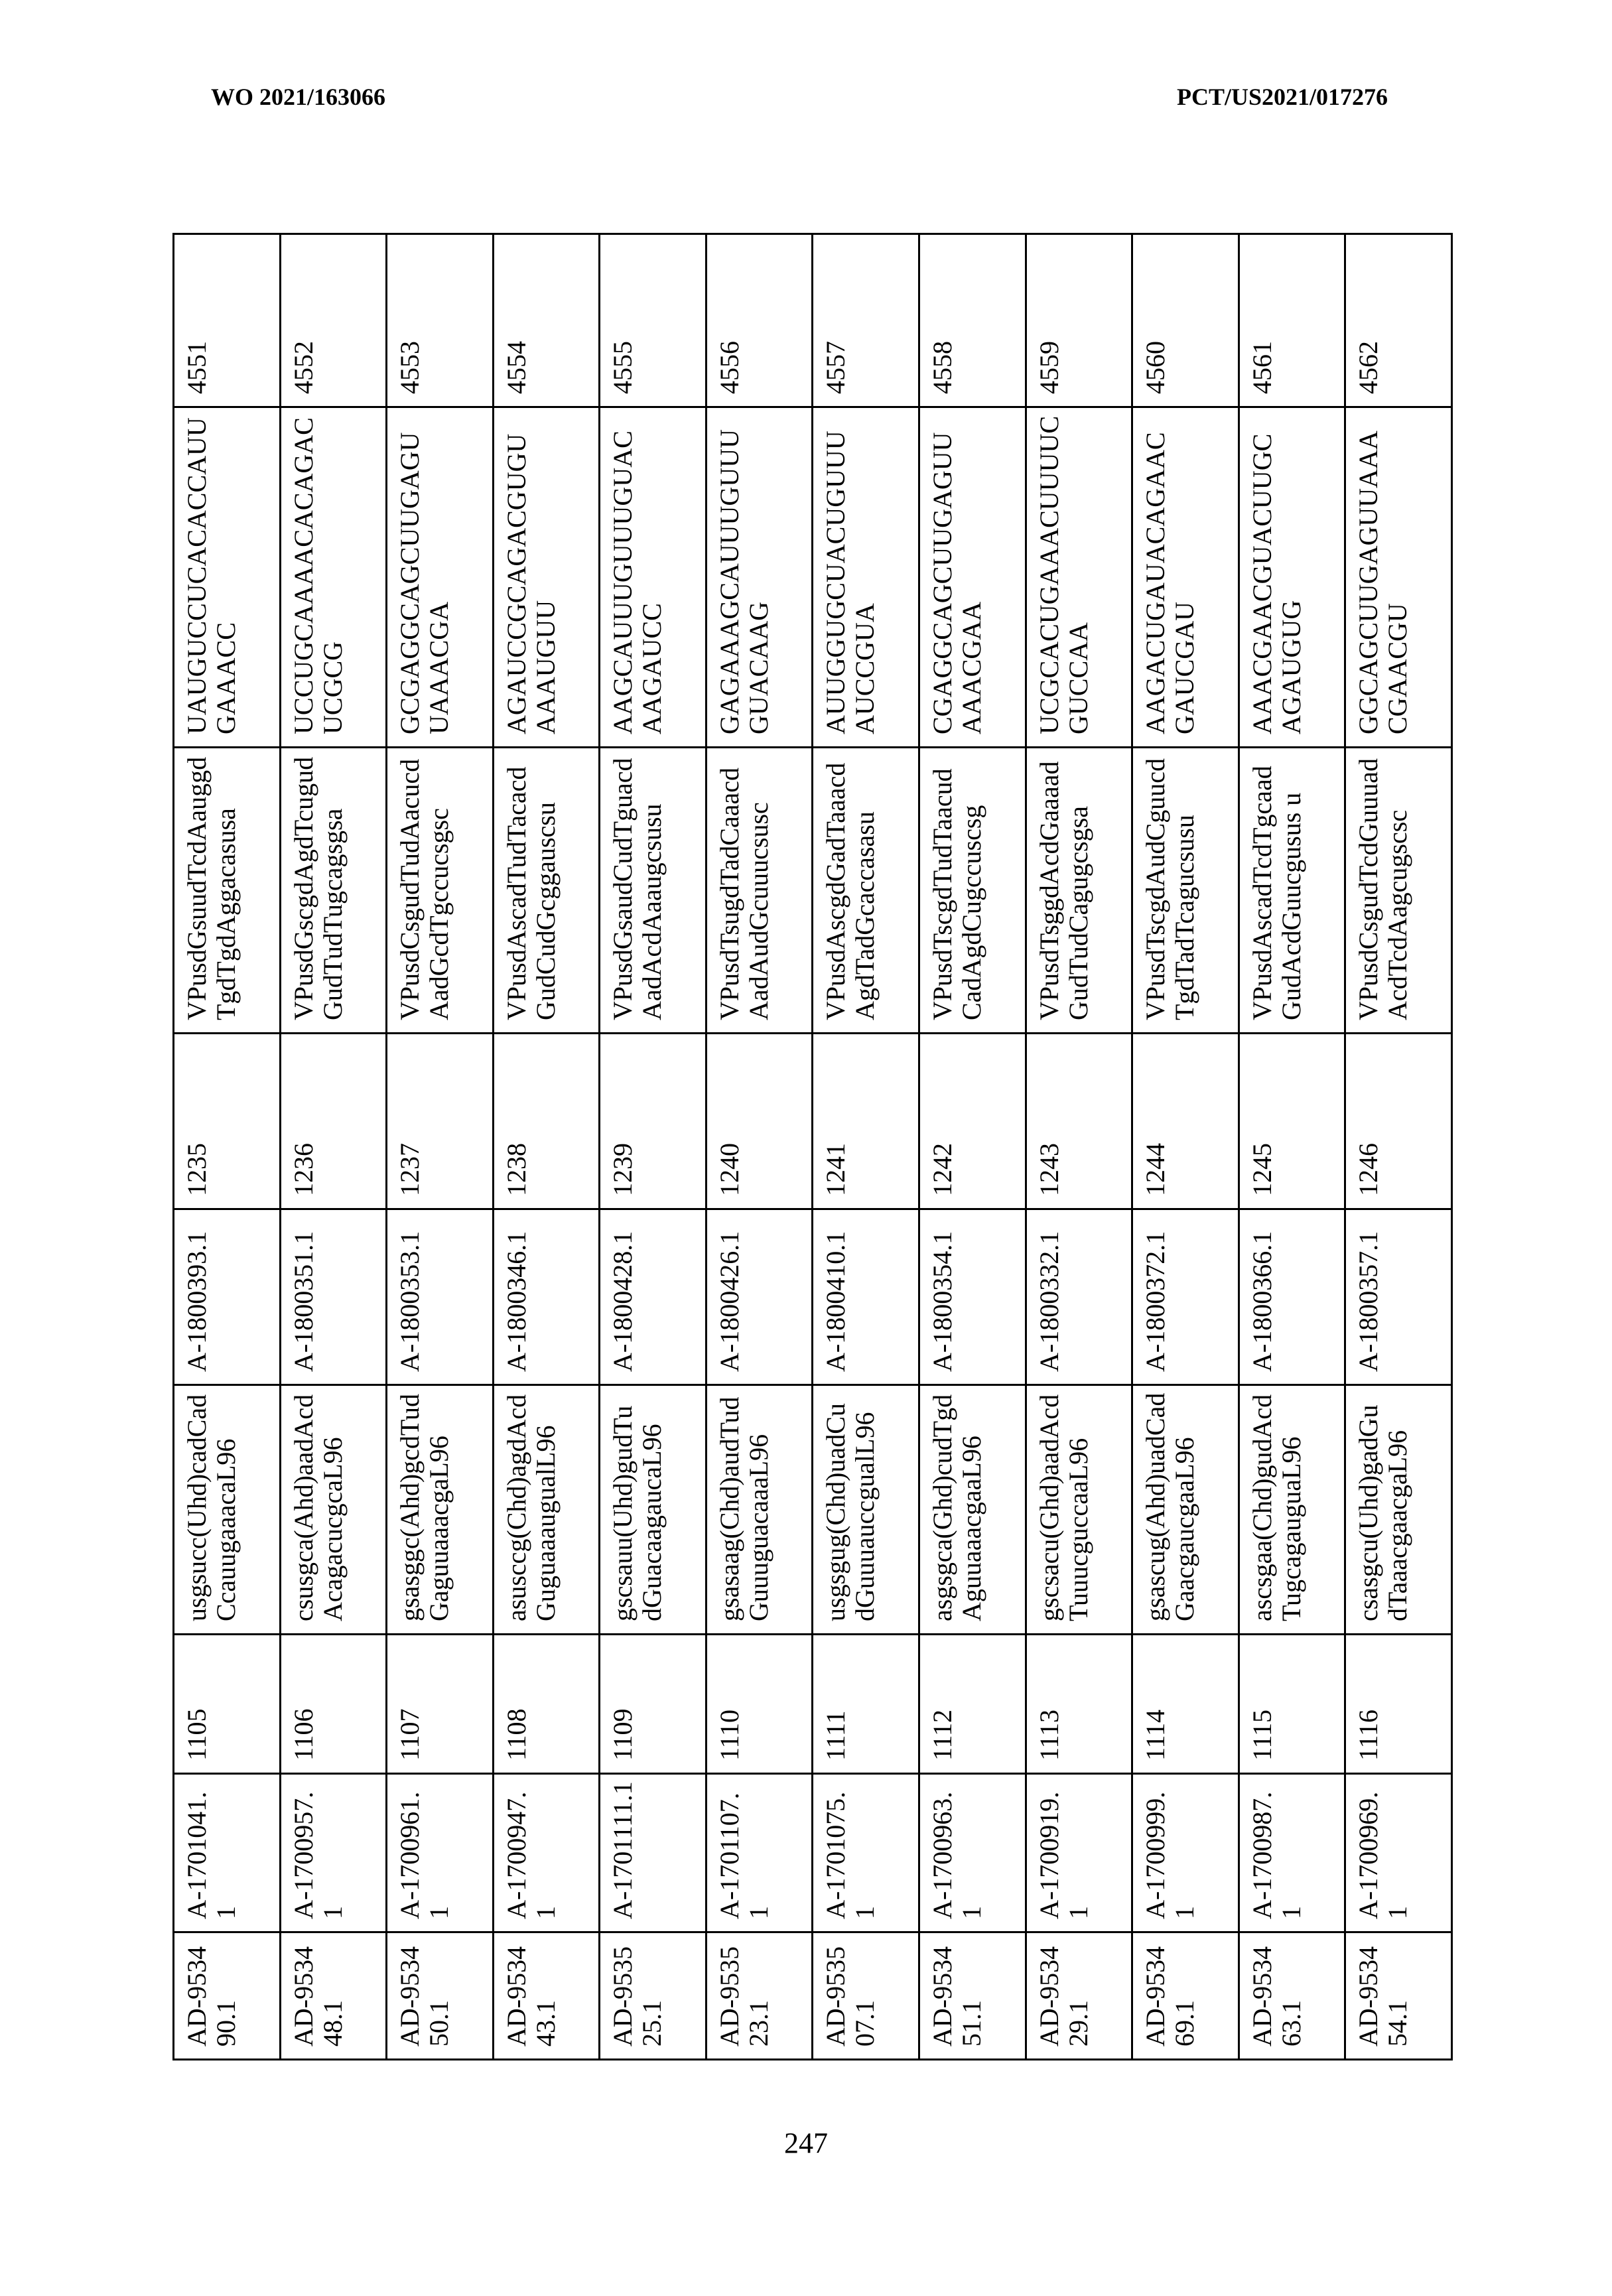  Describe the element at coordinates (1079, 1297) in the screenshot. I see `antisense-id-cell: A-1800332.1` at that location.